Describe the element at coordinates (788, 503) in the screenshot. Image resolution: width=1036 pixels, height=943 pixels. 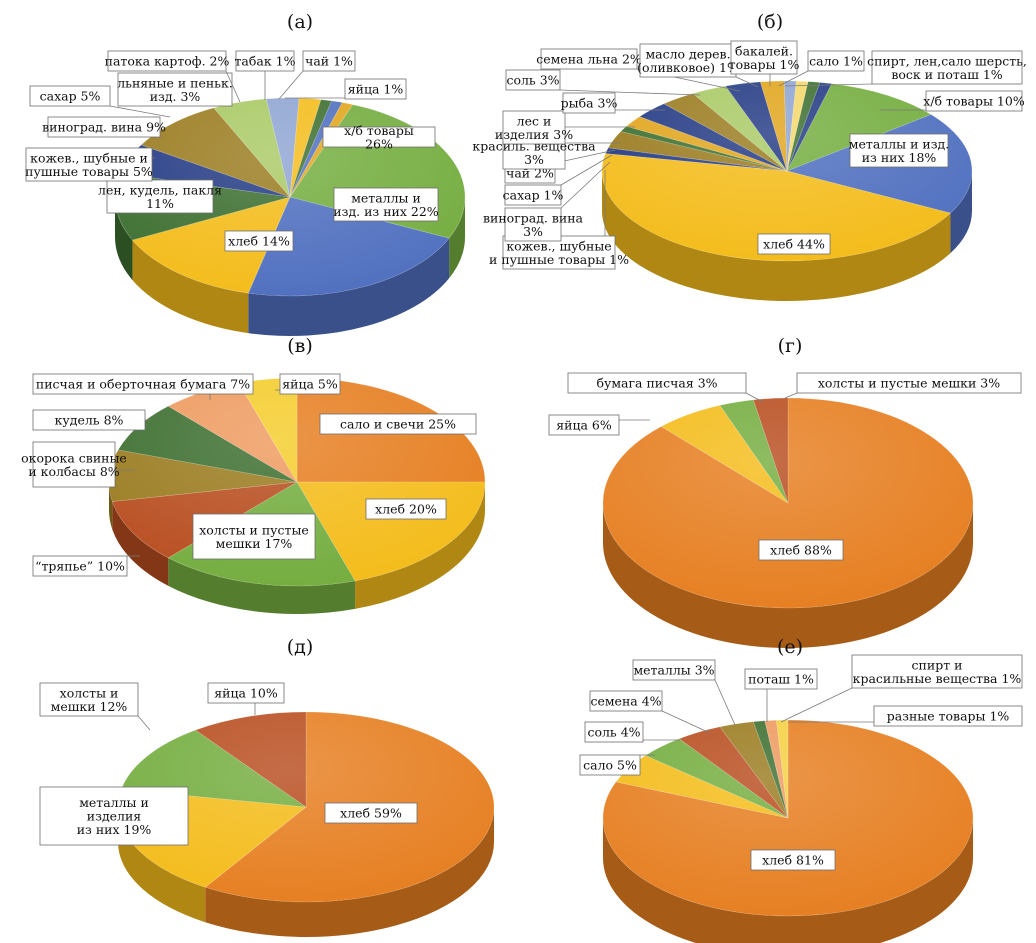
I see `pie-top-g` at that location.